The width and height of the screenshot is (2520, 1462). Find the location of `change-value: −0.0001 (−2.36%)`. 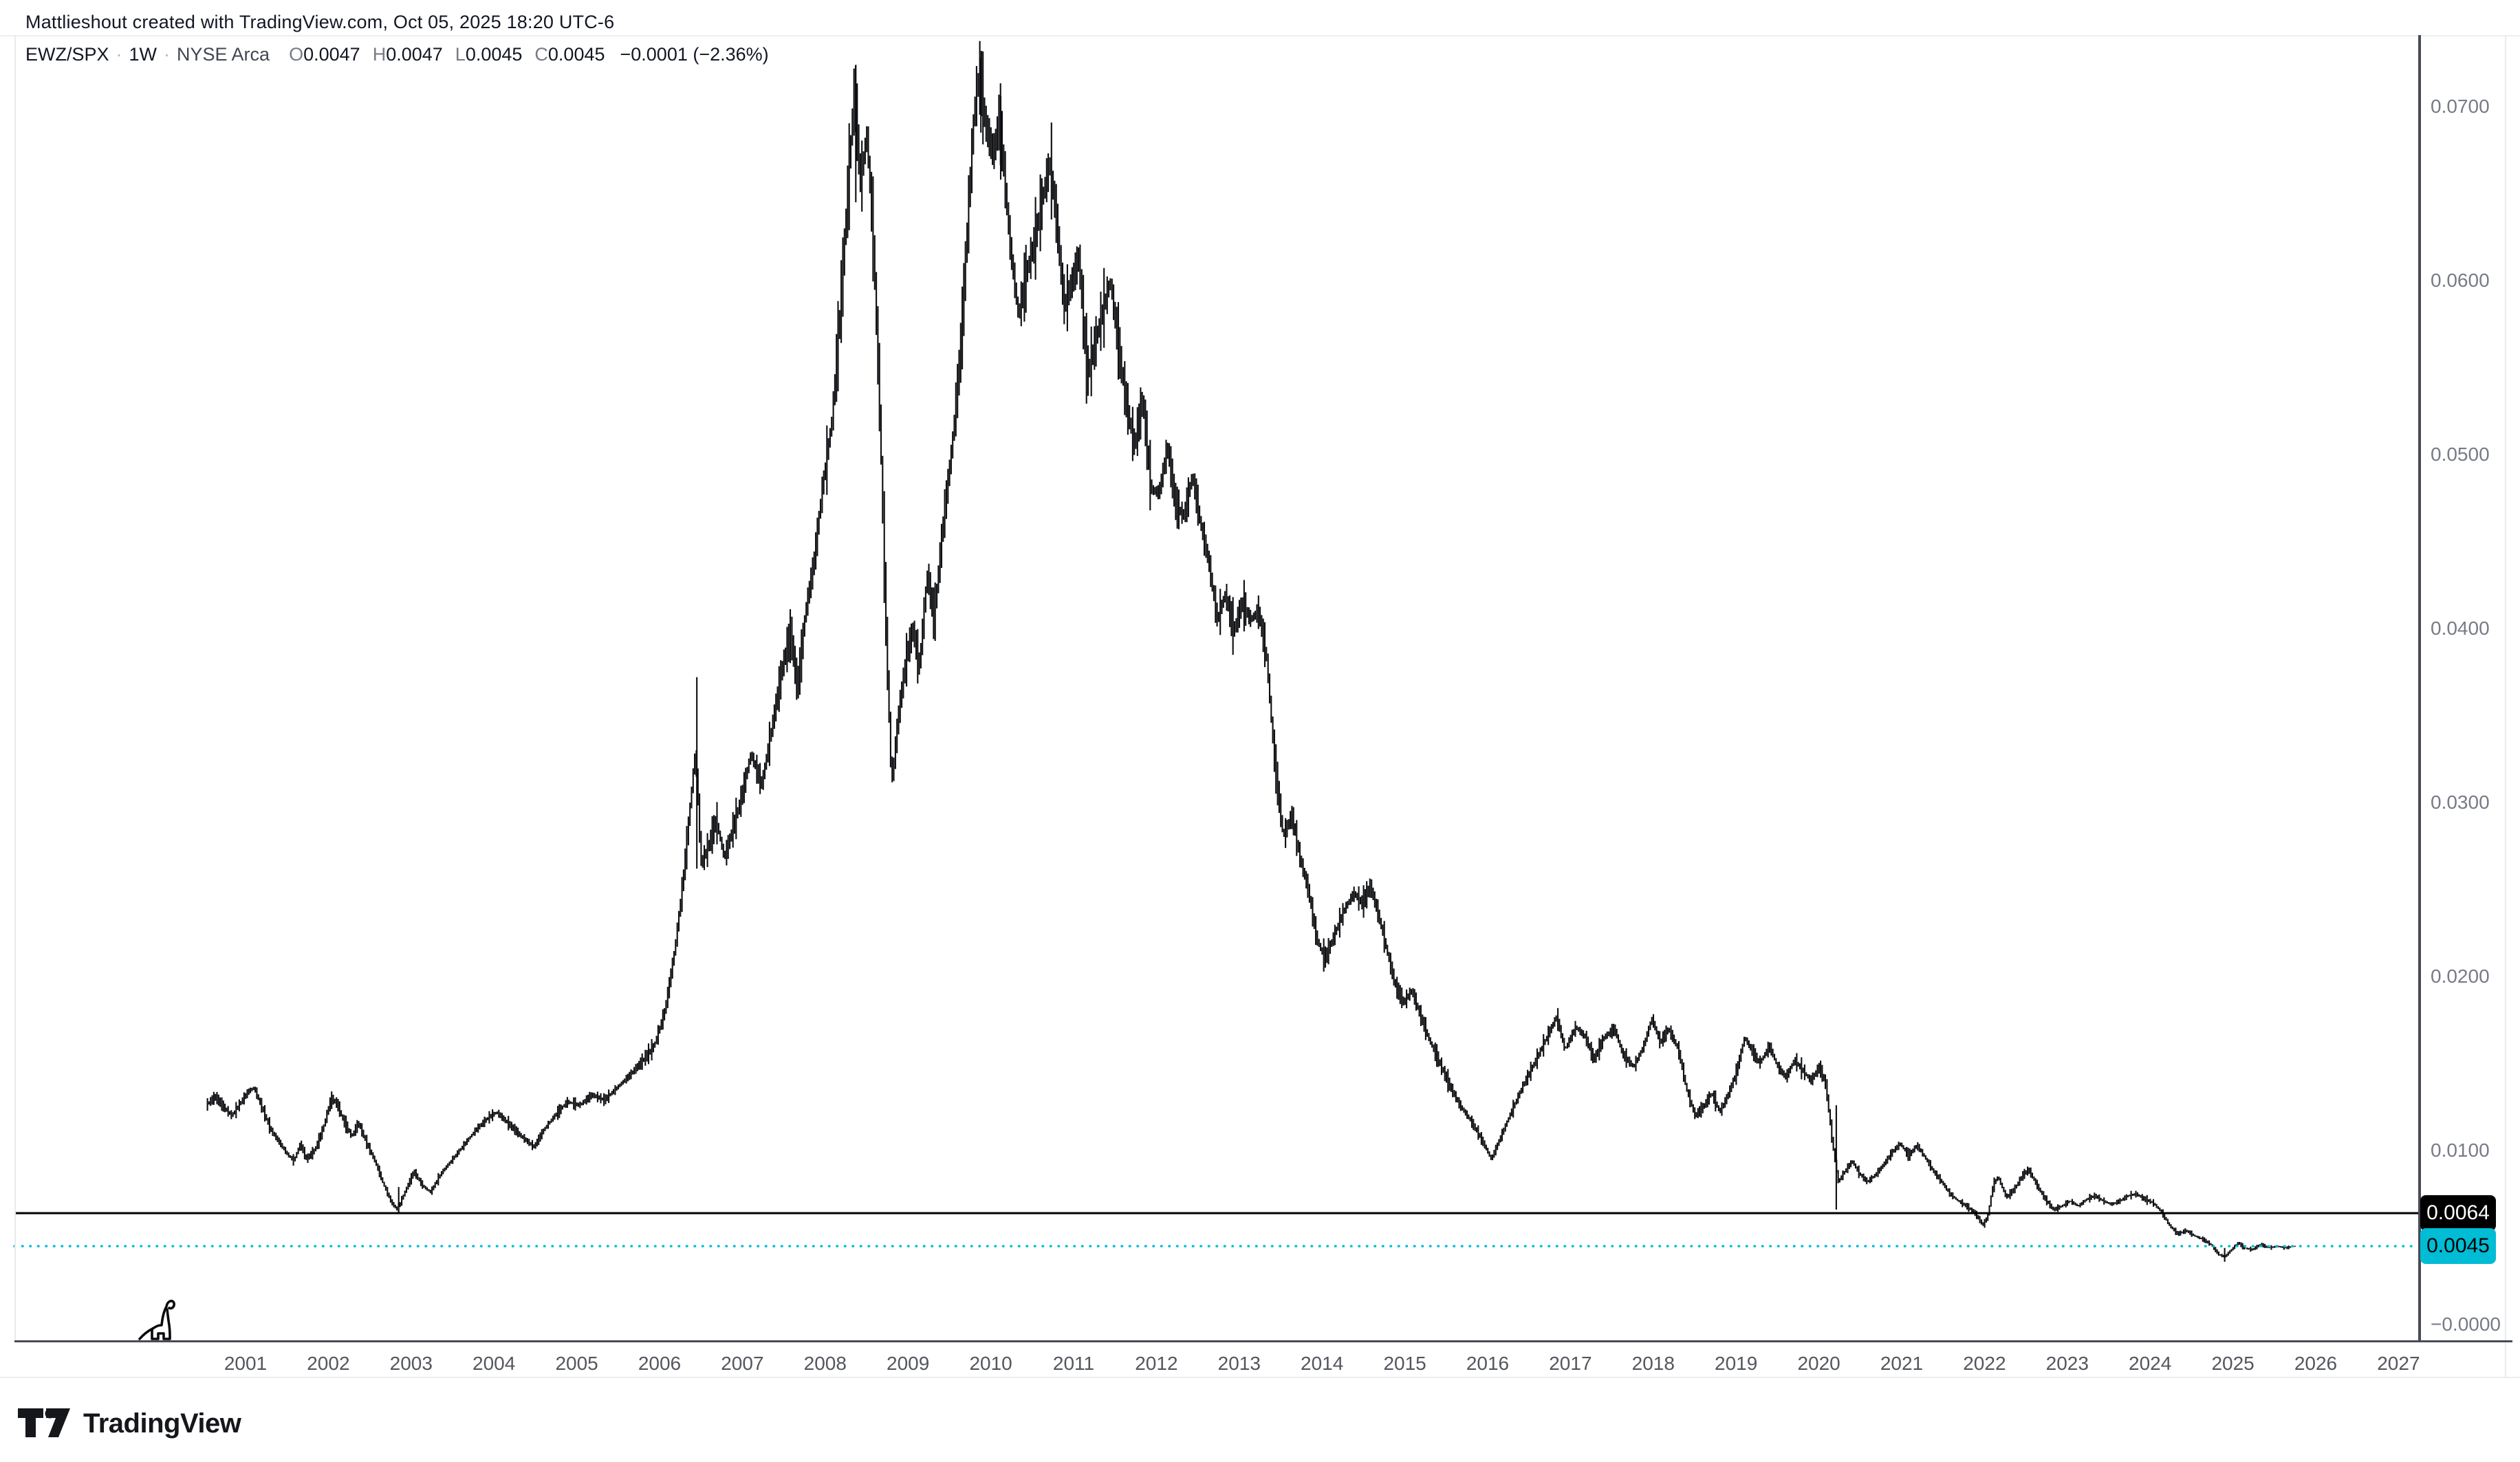

change-value: −0.0001 (−2.36%) is located at coordinates (694, 54).